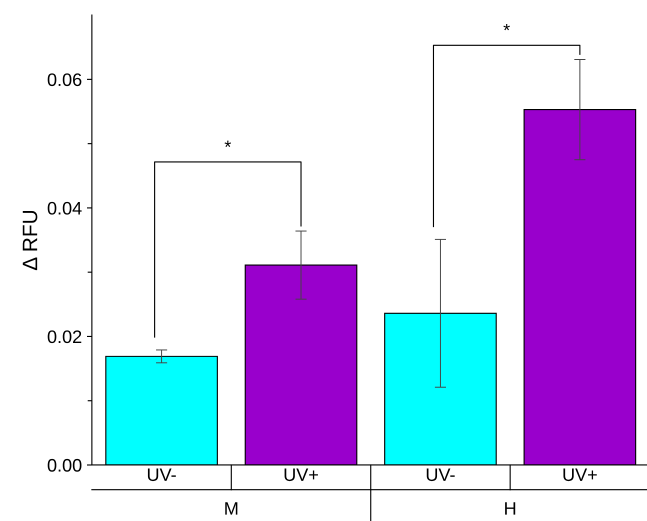 The width and height of the screenshot is (647, 521). Describe the element at coordinates (30, 240) in the screenshot. I see `y-axis-title: Δ RFU` at that location.